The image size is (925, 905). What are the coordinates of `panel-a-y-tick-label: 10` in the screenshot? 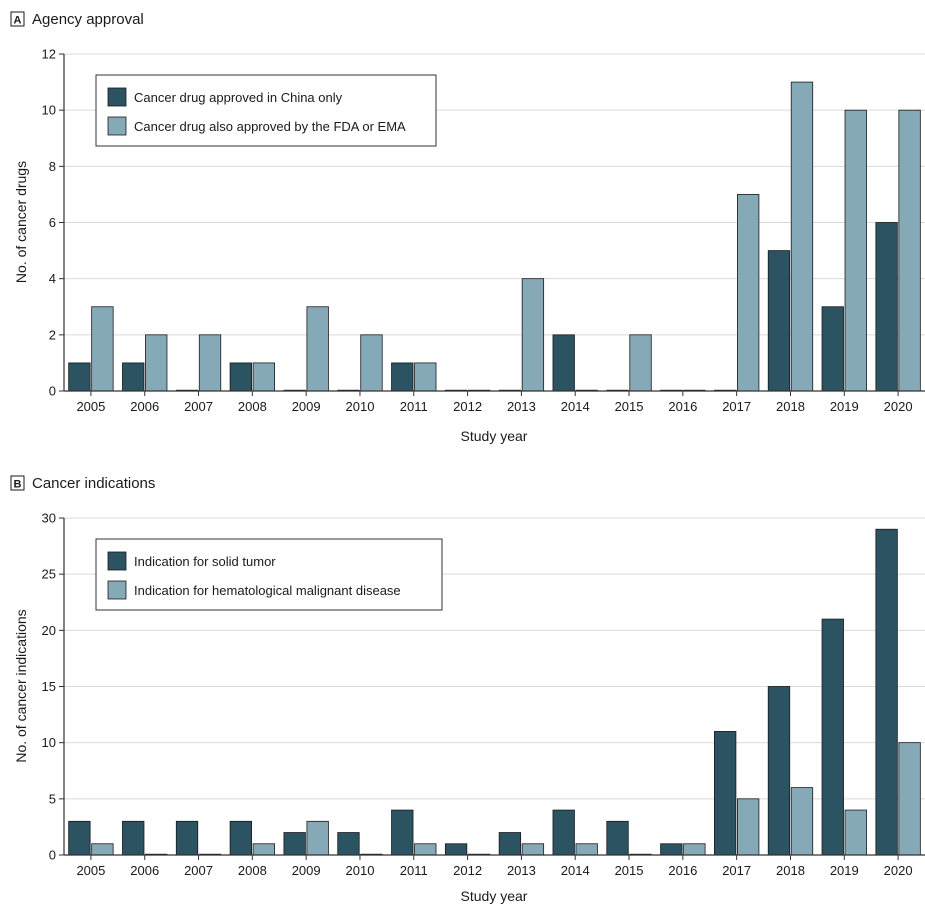 It's located at (49, 110).